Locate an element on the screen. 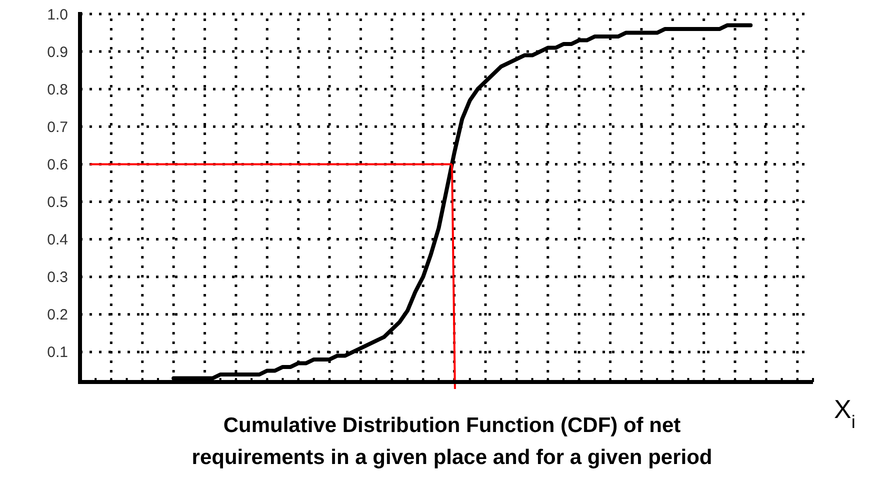  y-tick-label: 0.6 is located at coordinates (57, 165).